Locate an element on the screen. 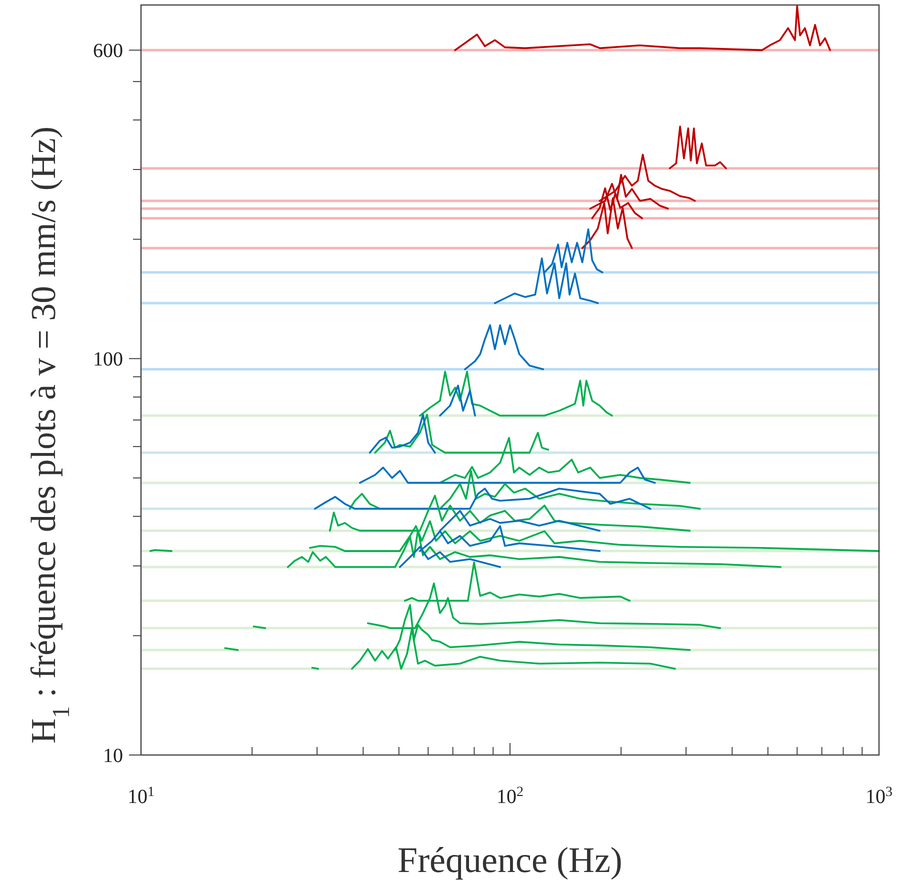  y-tick-label: 10 is located at coordinates (113, 756).